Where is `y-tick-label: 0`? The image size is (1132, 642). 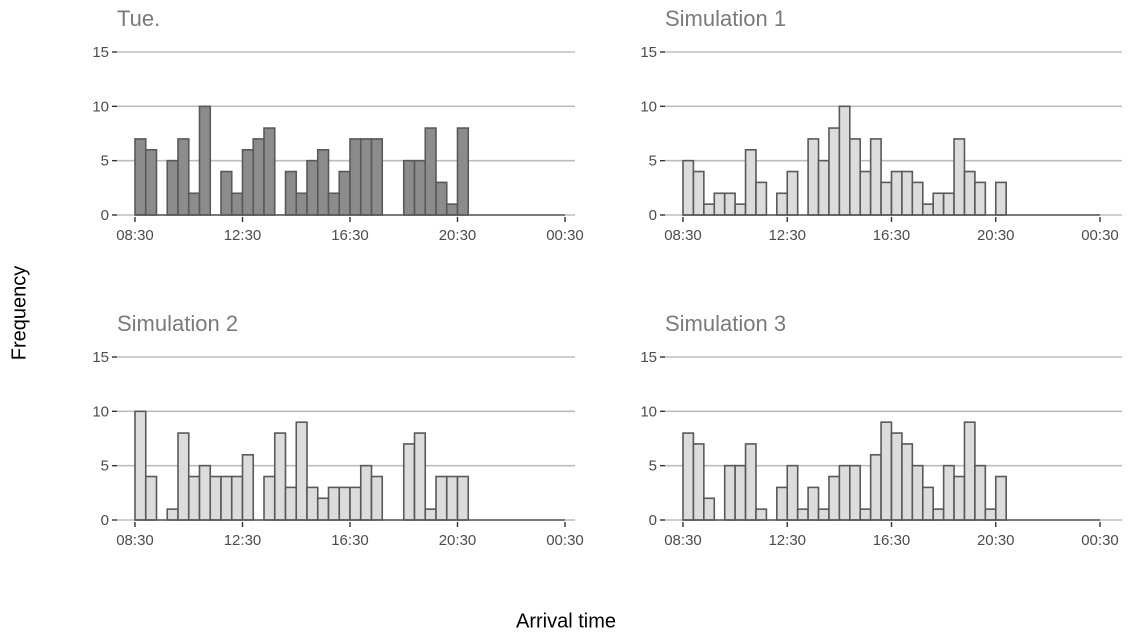
y-tick-label: 0 is located at coordinates (105, 520).